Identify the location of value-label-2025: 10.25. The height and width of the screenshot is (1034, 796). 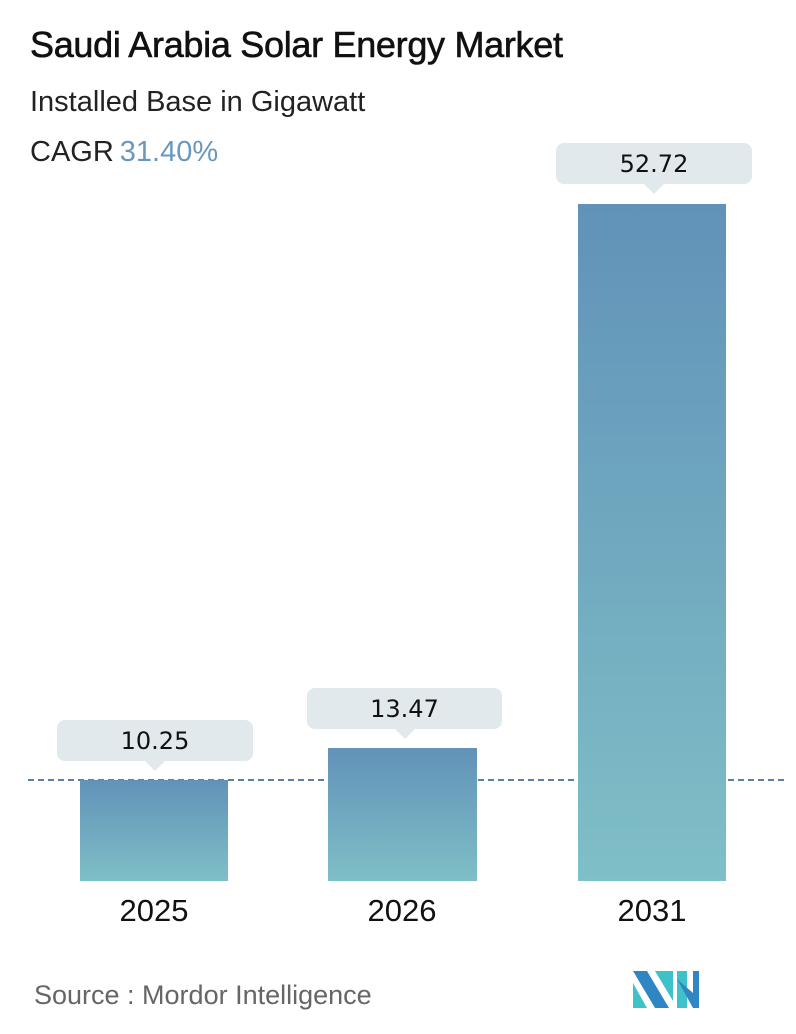
(155, 745).